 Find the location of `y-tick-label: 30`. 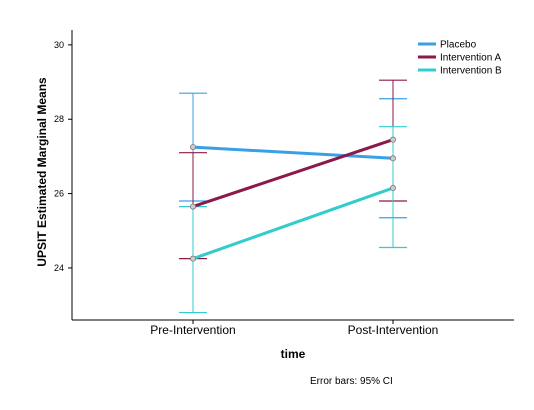

y-tick-label: 30 is located at coordinates (59, 45).